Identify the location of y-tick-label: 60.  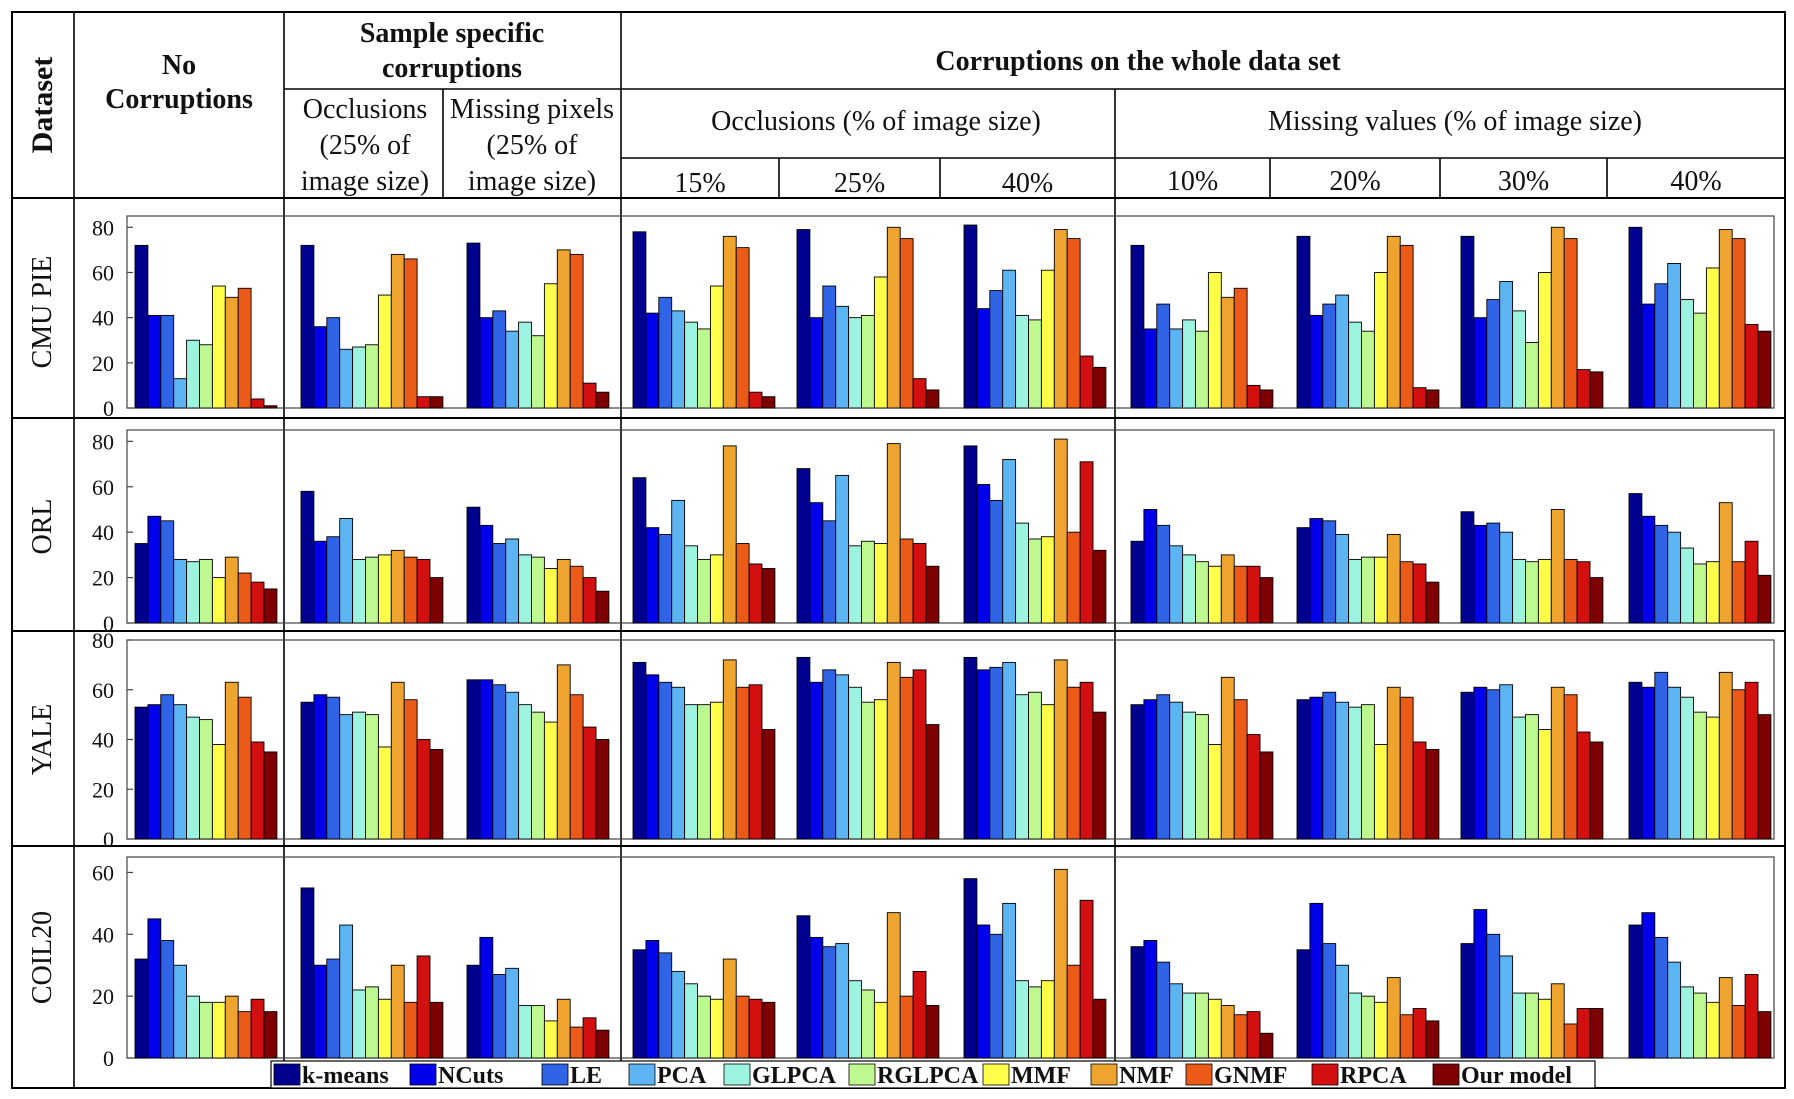
(103, 690).